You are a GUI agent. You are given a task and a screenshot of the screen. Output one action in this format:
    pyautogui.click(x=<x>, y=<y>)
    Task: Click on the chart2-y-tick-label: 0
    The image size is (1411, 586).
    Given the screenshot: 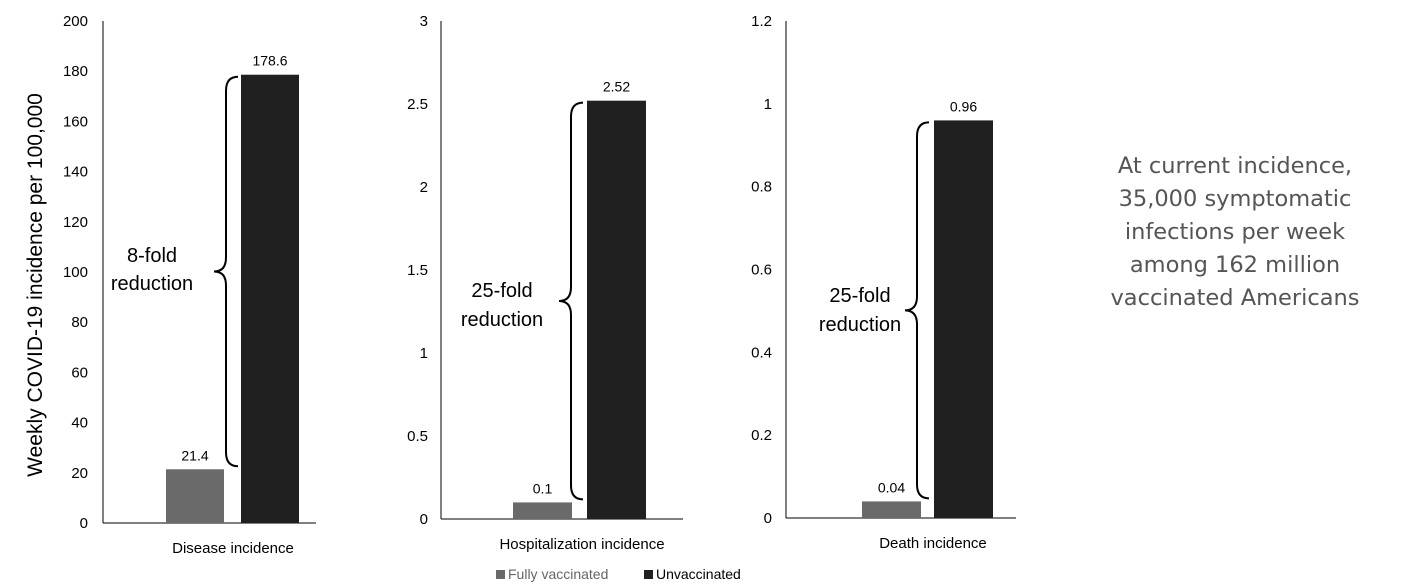 What is the action you would take?
    pyautogui.click(x=424, y=519)
    